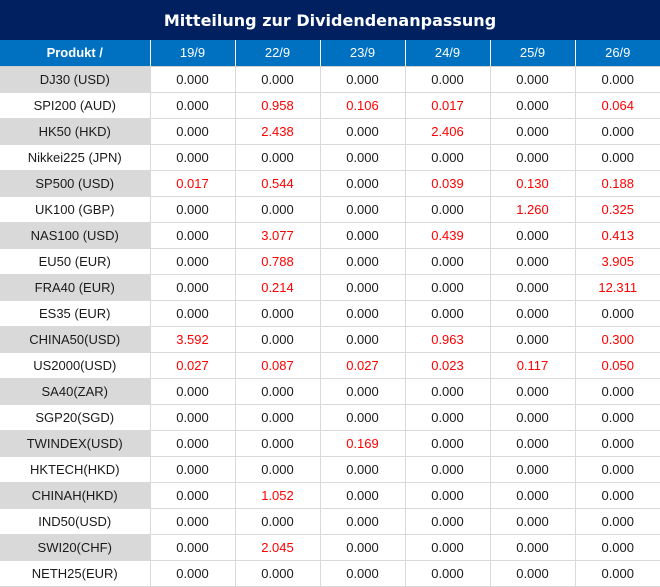 This screenshot has width=660, height=587. I want to click on value-cell: 0.039, so click(447, 183).